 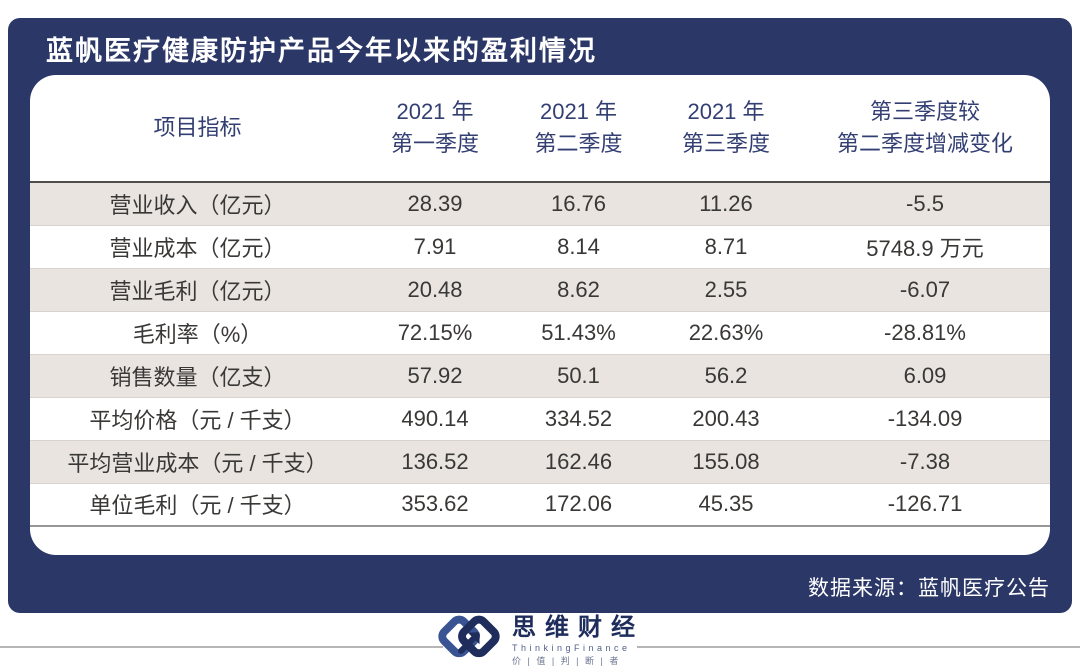 I want to click on data-source-note: 数据来源：蓝帆医疗公告, so click(x=929, y=588).